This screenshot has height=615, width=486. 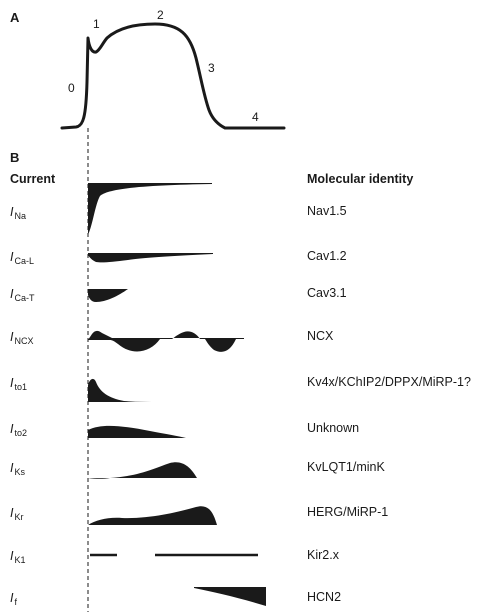 I want to click on ito2-waveform, so click(x=137, y=431).